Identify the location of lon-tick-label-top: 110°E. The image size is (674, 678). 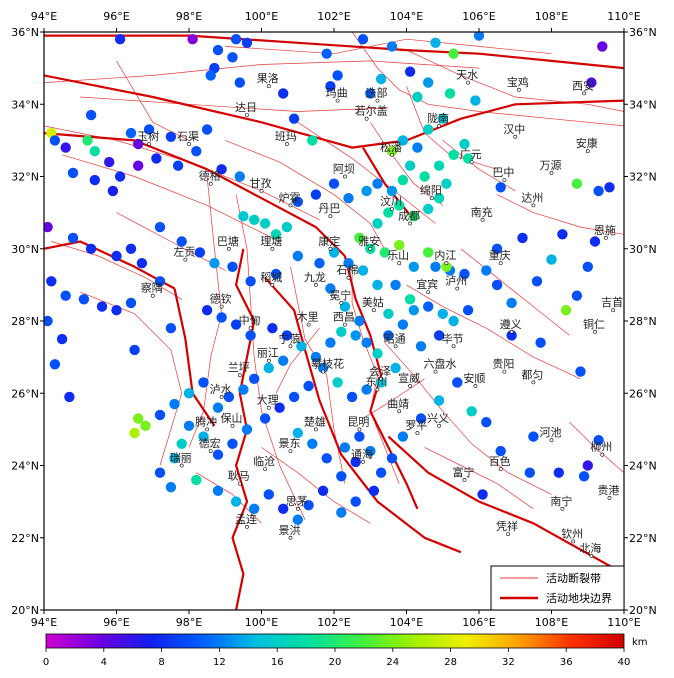
(623, 16).